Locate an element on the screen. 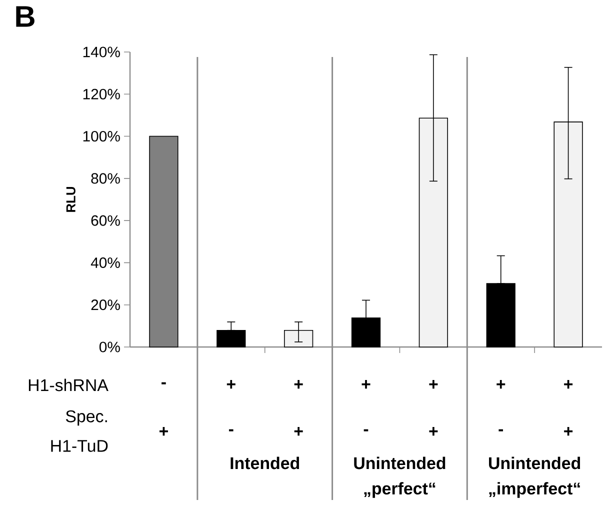 Image resolution: width=606 pixels, height=509 pixels. text: Spec. is located at coordinates (86, 418).